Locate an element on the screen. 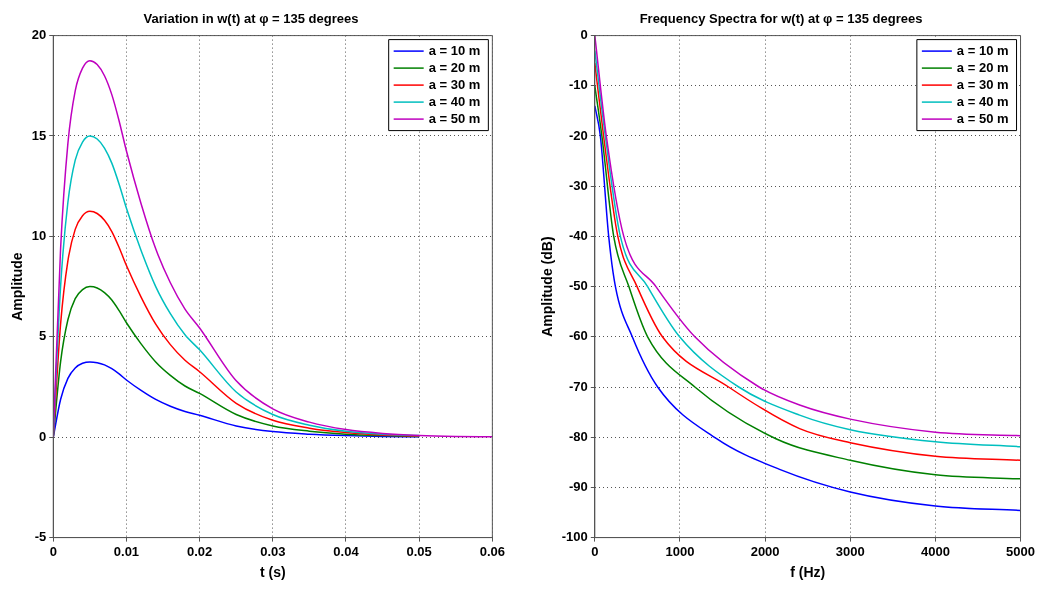  y-tick-label: -50 is located at coordinates (578, 286).